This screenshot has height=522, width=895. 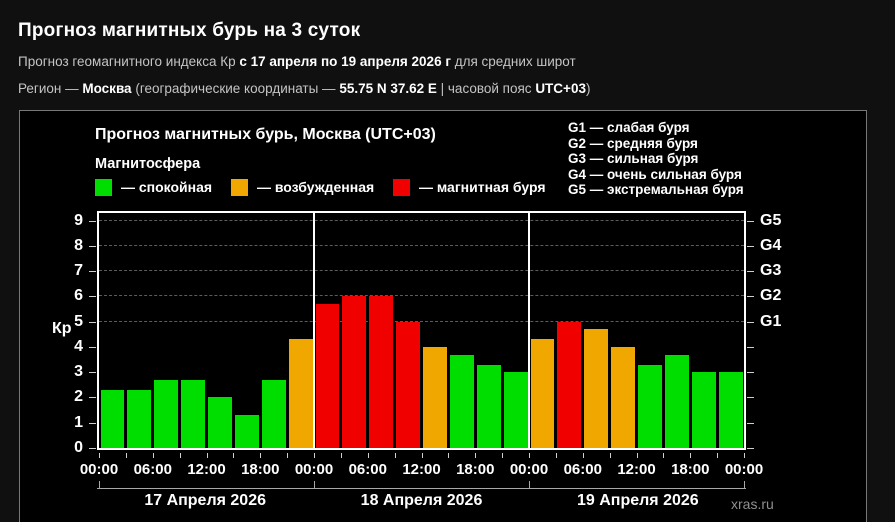 What do you see at coordinates (167, 187) in the screenshot?
I see `legend-label-quiet: — спокойная` at bounding box center [167, 187].